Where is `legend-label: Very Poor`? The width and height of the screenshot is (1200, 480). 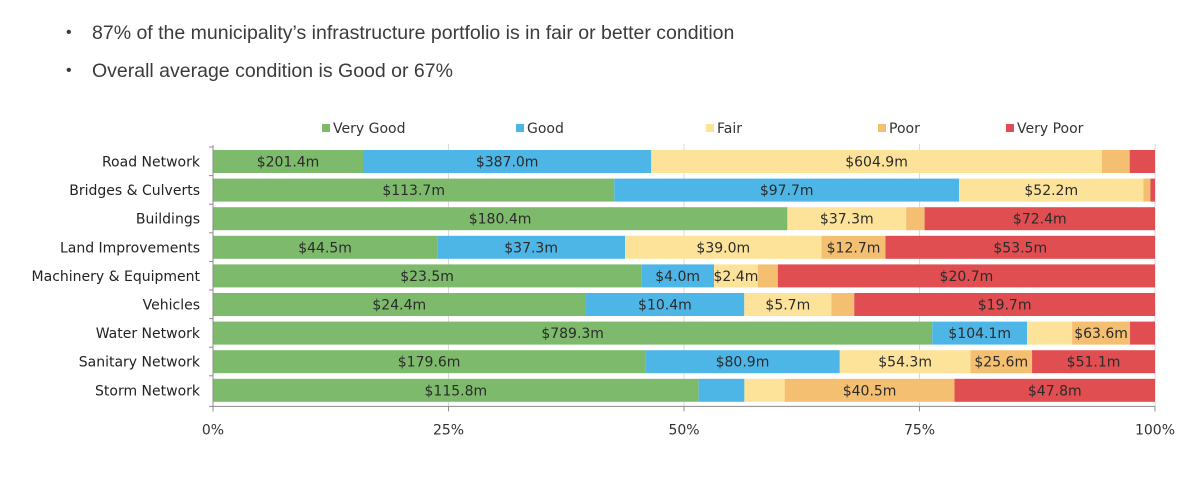
legend-label: Very Poor is located at coordinates (1050, 129).